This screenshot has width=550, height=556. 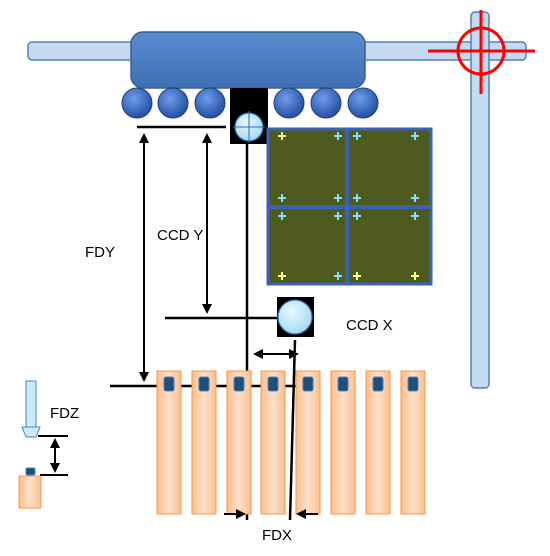 I want to click on nozzle-row, so click(x=250, y=103).